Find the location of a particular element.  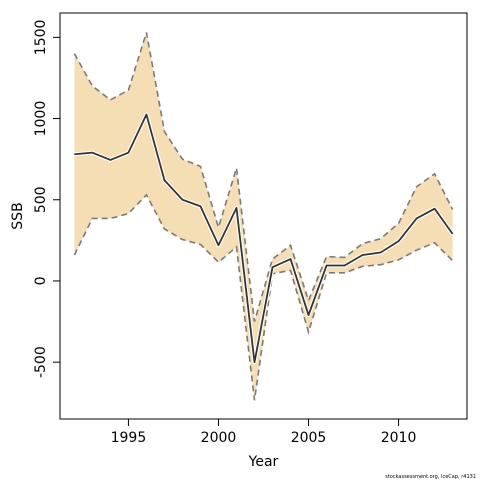

y-axis-title: SSB is located at coordinates (18, 215).